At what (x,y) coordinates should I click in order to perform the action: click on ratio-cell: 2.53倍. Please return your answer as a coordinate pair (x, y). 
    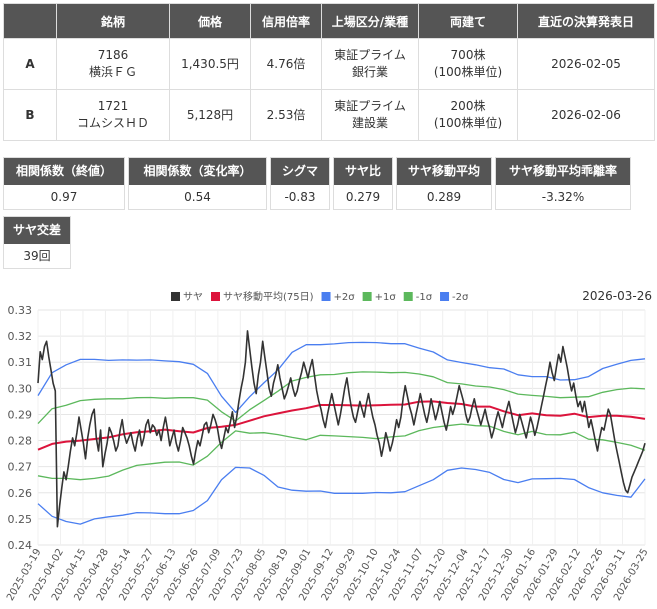
    Looking at the image, I should click on (286, 115).